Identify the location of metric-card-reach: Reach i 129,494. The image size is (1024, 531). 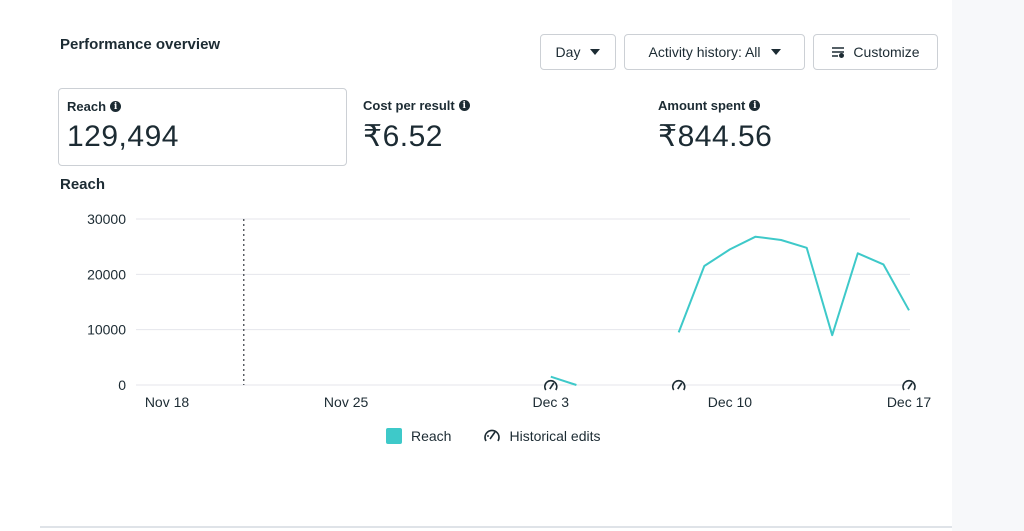
(202, 127).